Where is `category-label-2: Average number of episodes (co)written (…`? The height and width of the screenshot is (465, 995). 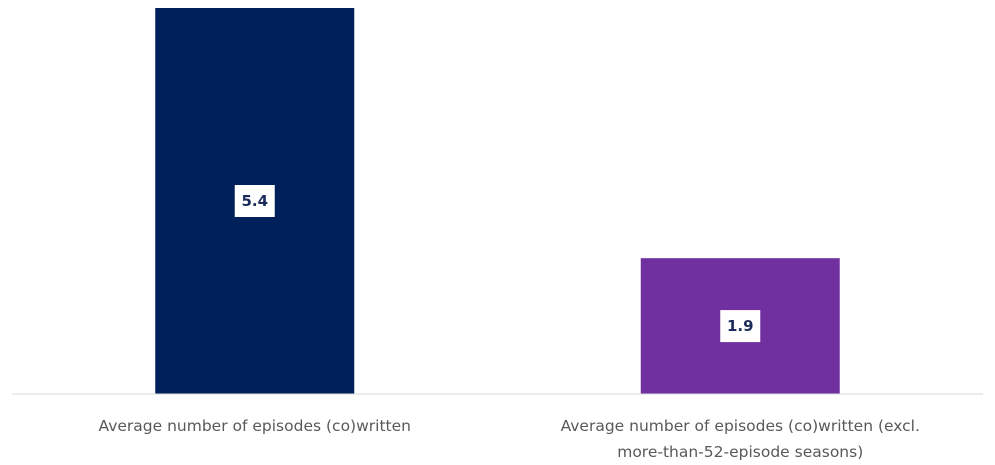 category-label-2: Average number of episodes (co)written (… is located at coordinates (740, 439).